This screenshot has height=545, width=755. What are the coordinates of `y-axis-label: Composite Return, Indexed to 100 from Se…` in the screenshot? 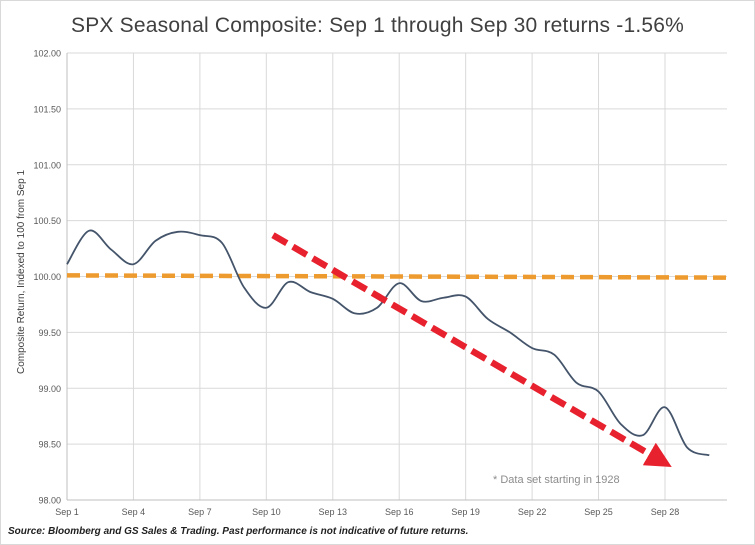 It's located at (21, 272).